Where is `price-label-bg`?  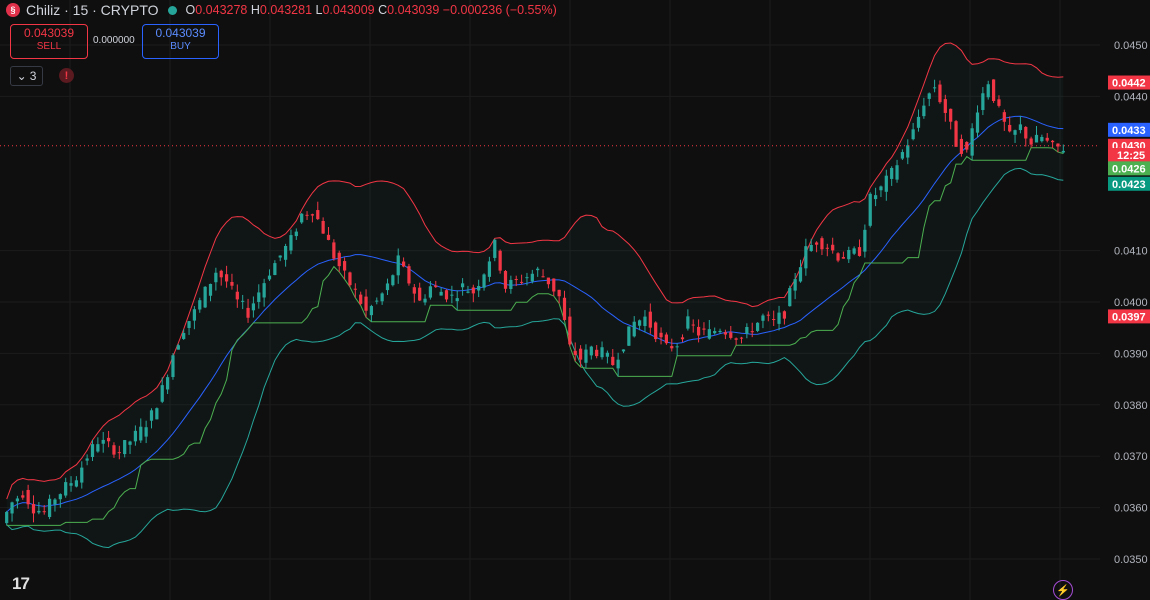 price-label-bg is located at coordinates (1129, 154).